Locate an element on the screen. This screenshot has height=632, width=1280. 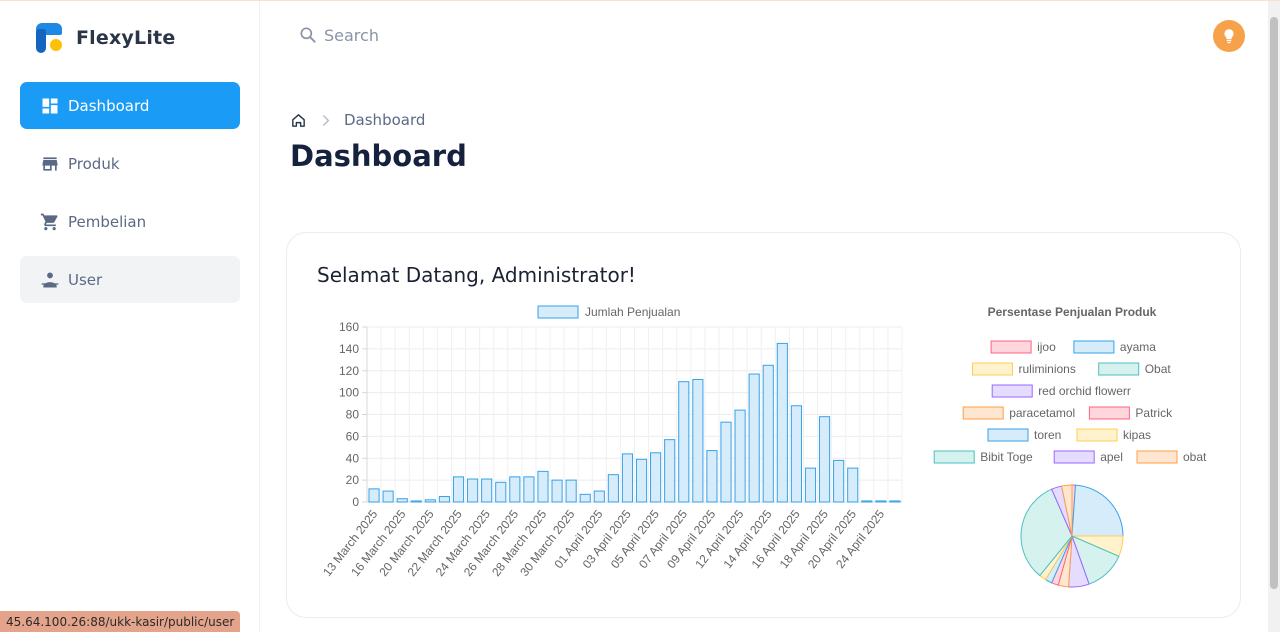
chevron-right-icon is located at coordinates (326, 120).